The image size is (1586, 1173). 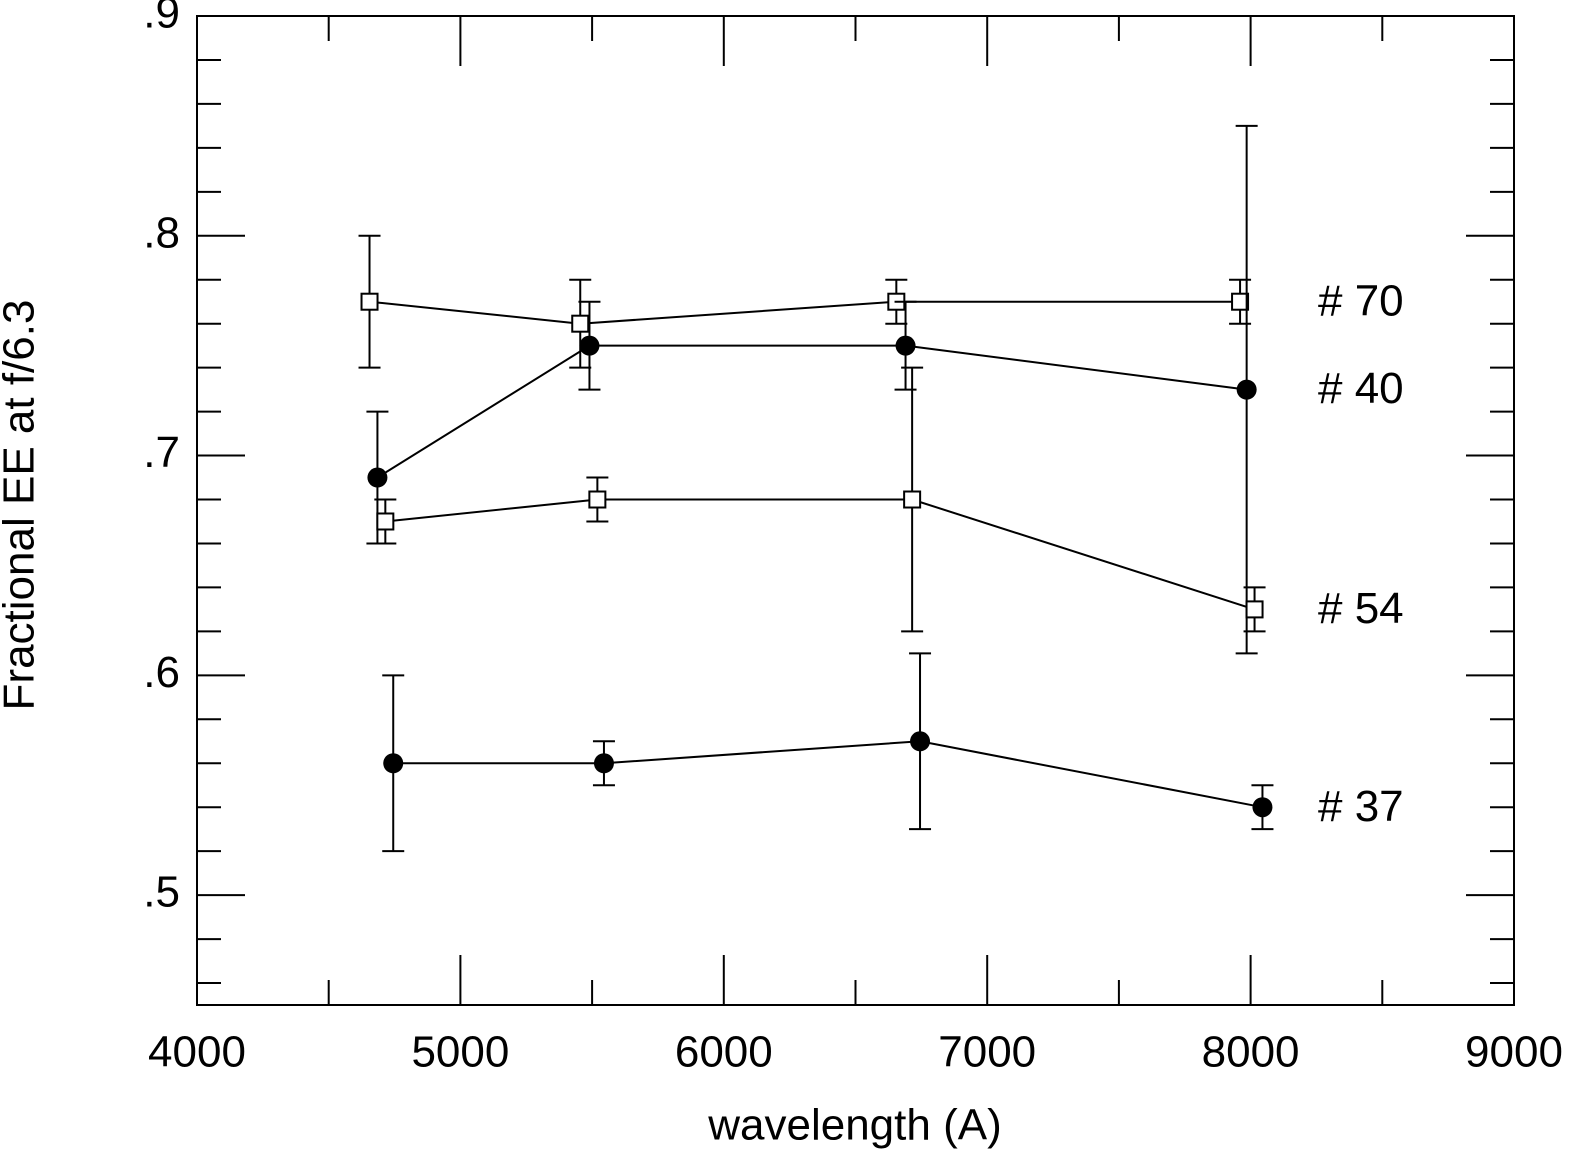 What do you see at coordinates (161, 452) in the screenshot?
I see `y-tick-label: .7` at bounding box center [161, 452].